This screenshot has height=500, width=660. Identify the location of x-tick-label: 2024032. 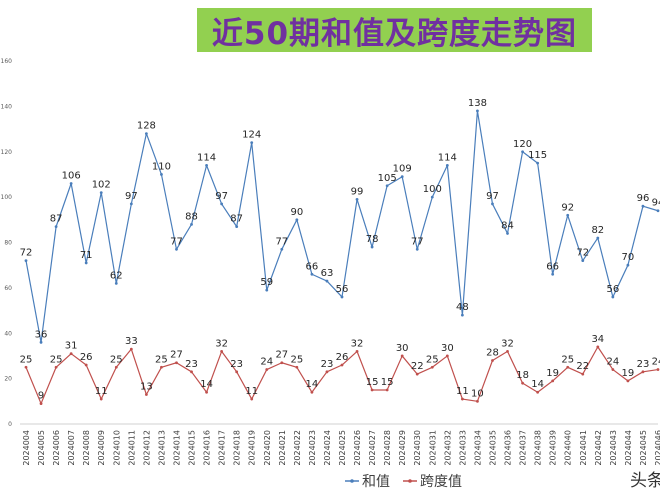
(447, 448).